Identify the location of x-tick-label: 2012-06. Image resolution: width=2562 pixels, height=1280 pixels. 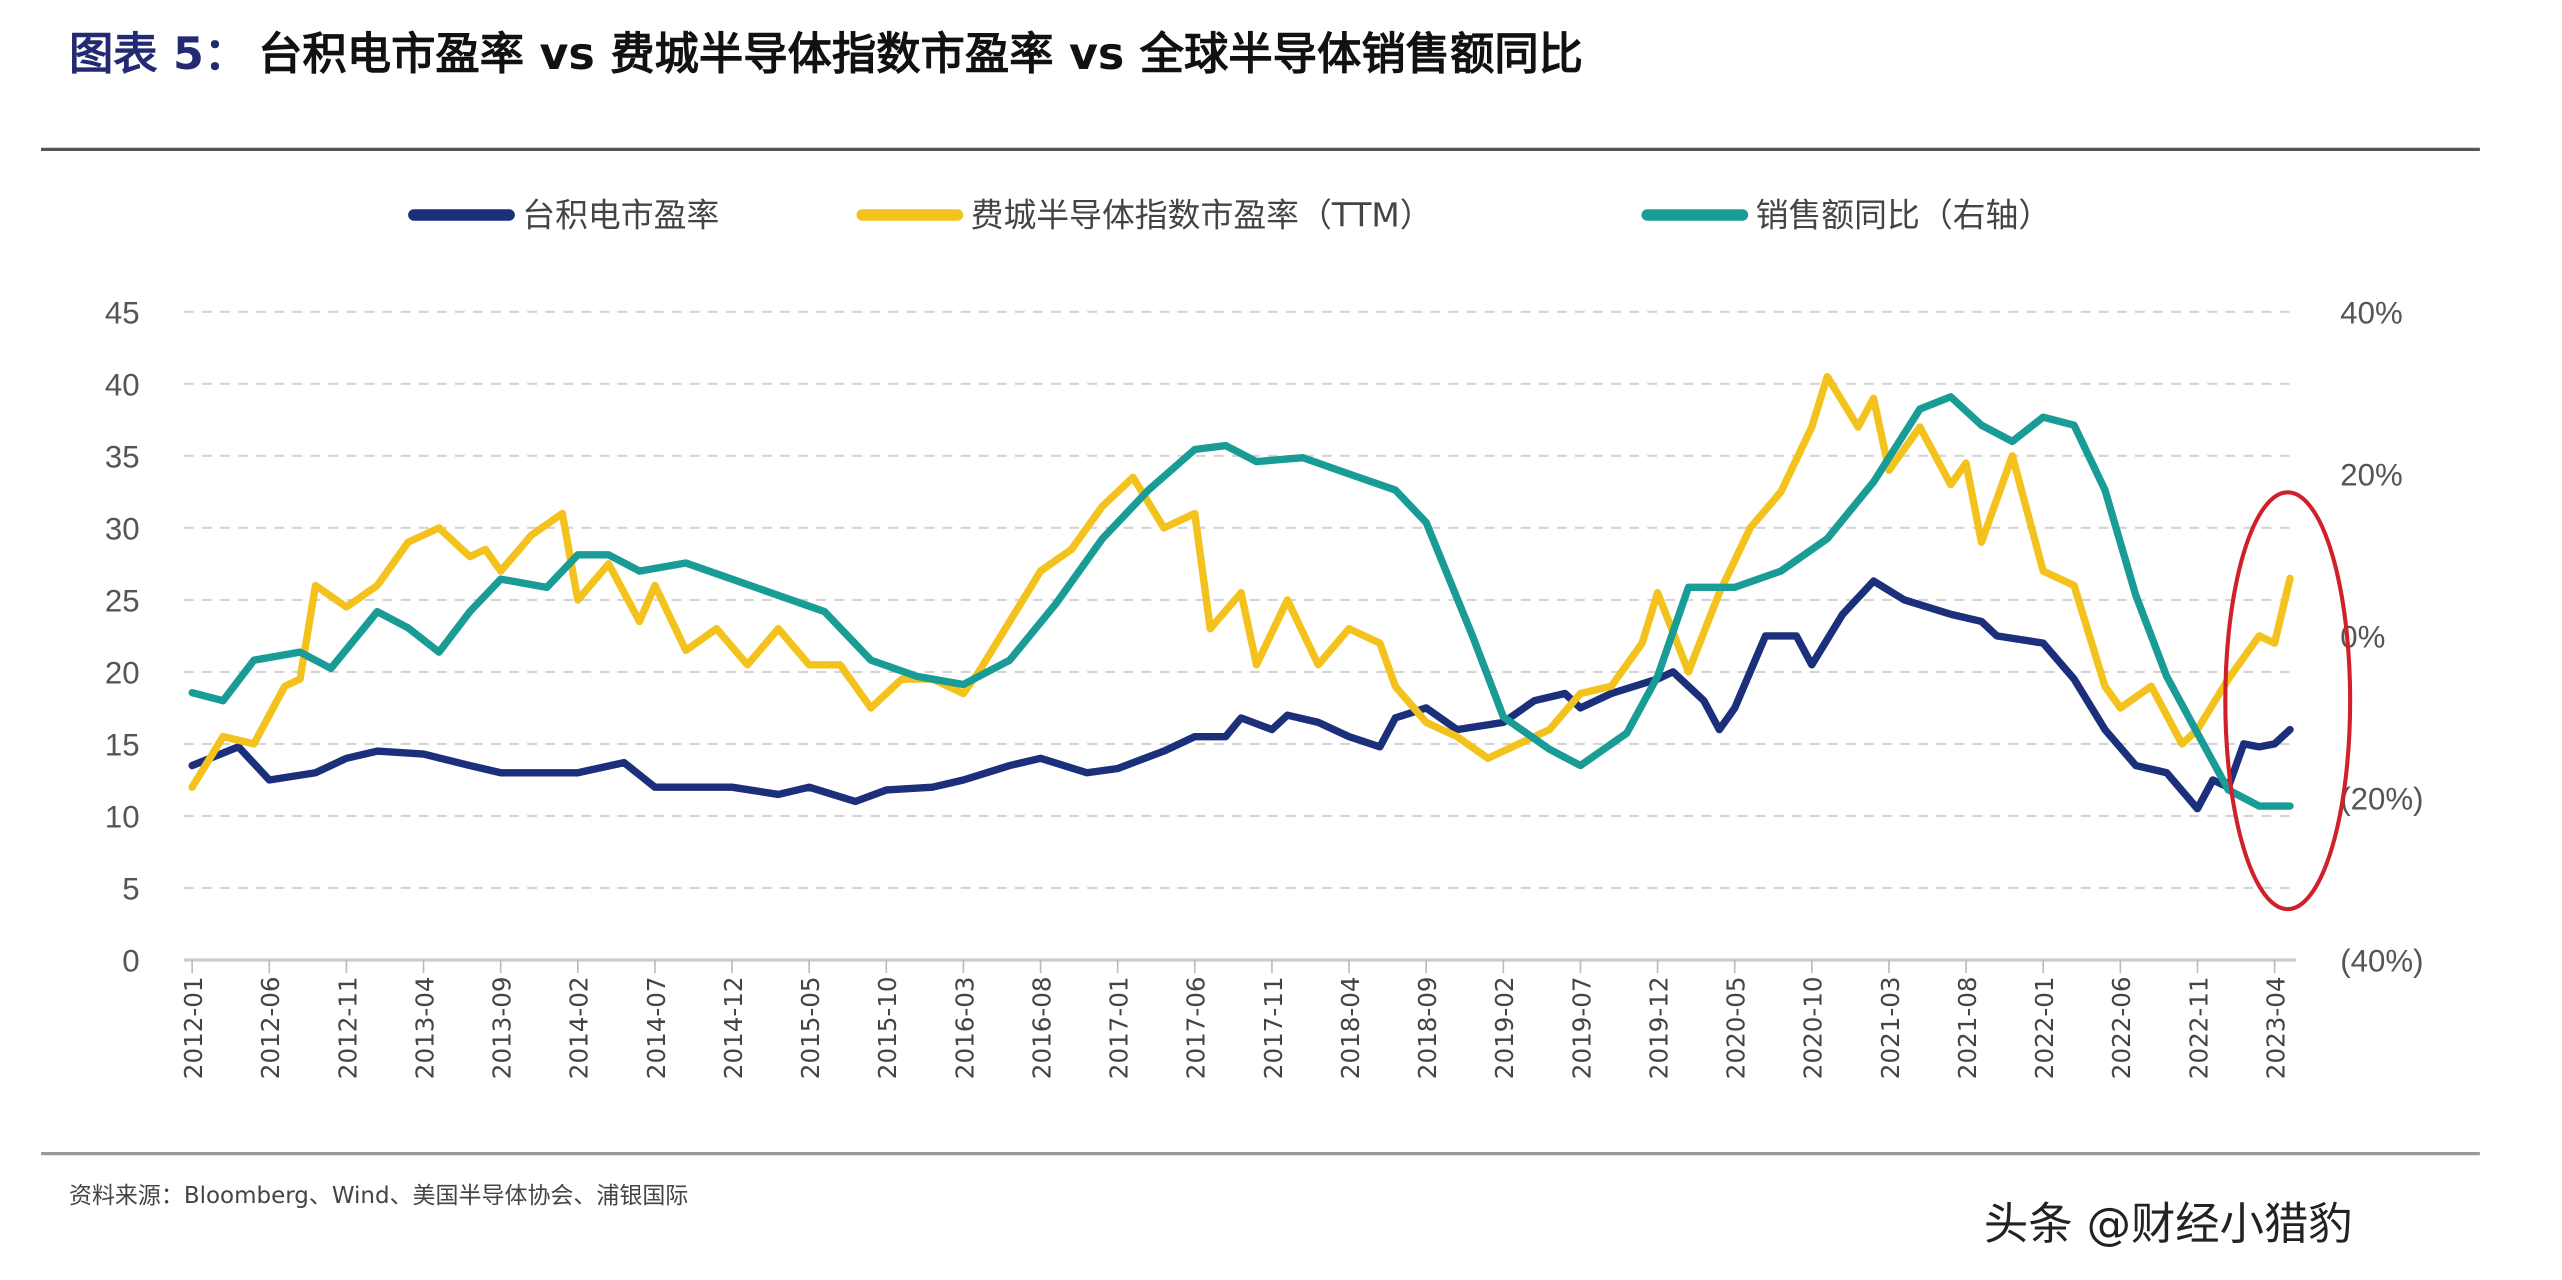
(270, 1027).